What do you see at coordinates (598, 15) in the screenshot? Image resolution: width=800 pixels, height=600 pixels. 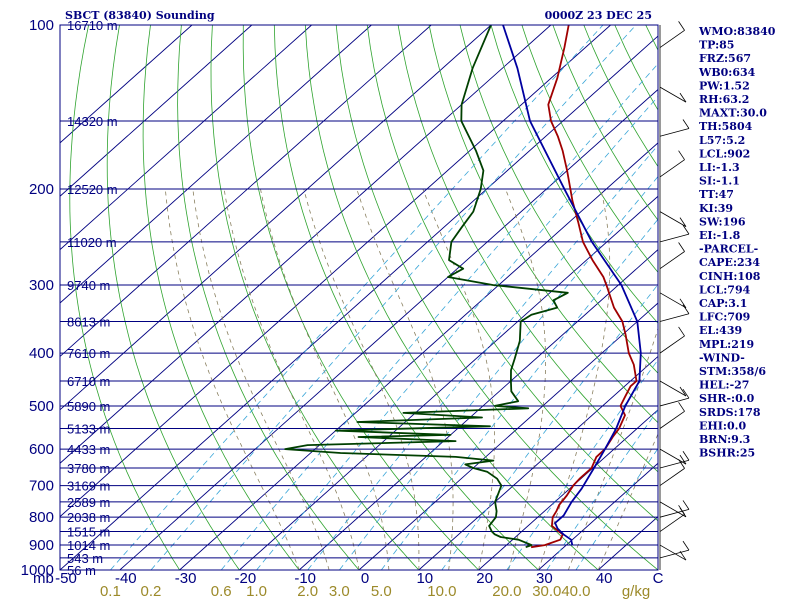 I see `sounding-time: 0000Z 23 DEC 25` at bounding box center [598, 15].